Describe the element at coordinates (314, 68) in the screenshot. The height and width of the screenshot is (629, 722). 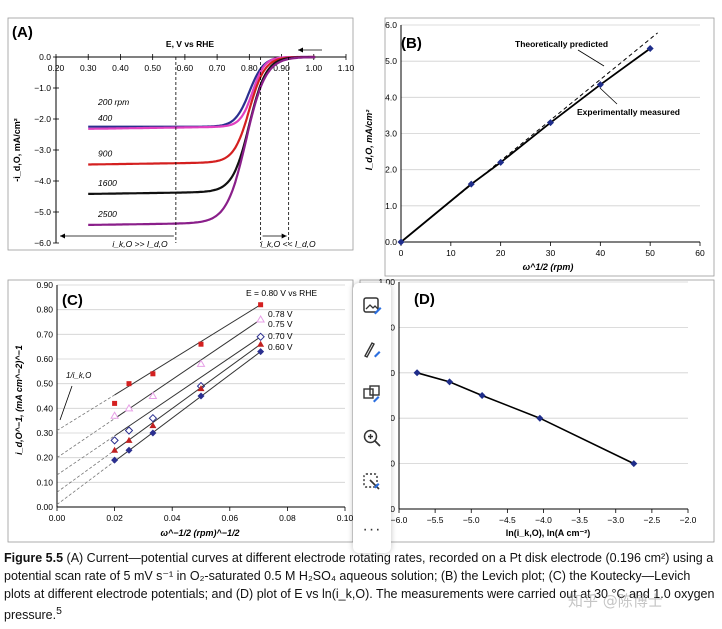
I see `panel-a-x-tick-label: 1.00` at that location.